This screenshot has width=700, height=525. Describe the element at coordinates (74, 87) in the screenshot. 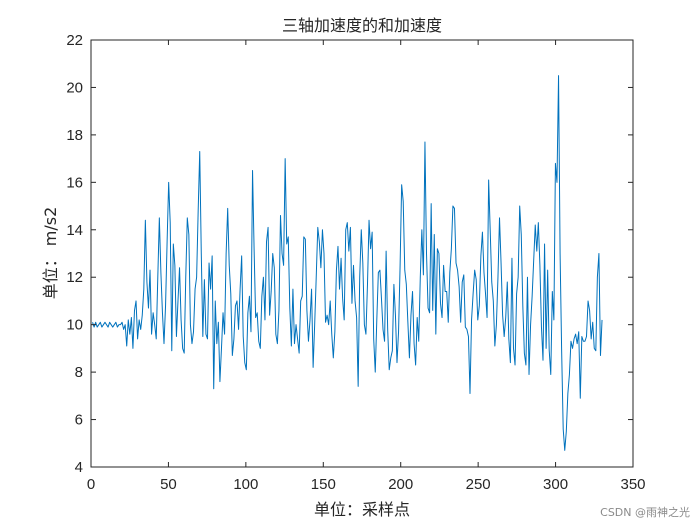

I see `y-tick-label: 20` at that location.